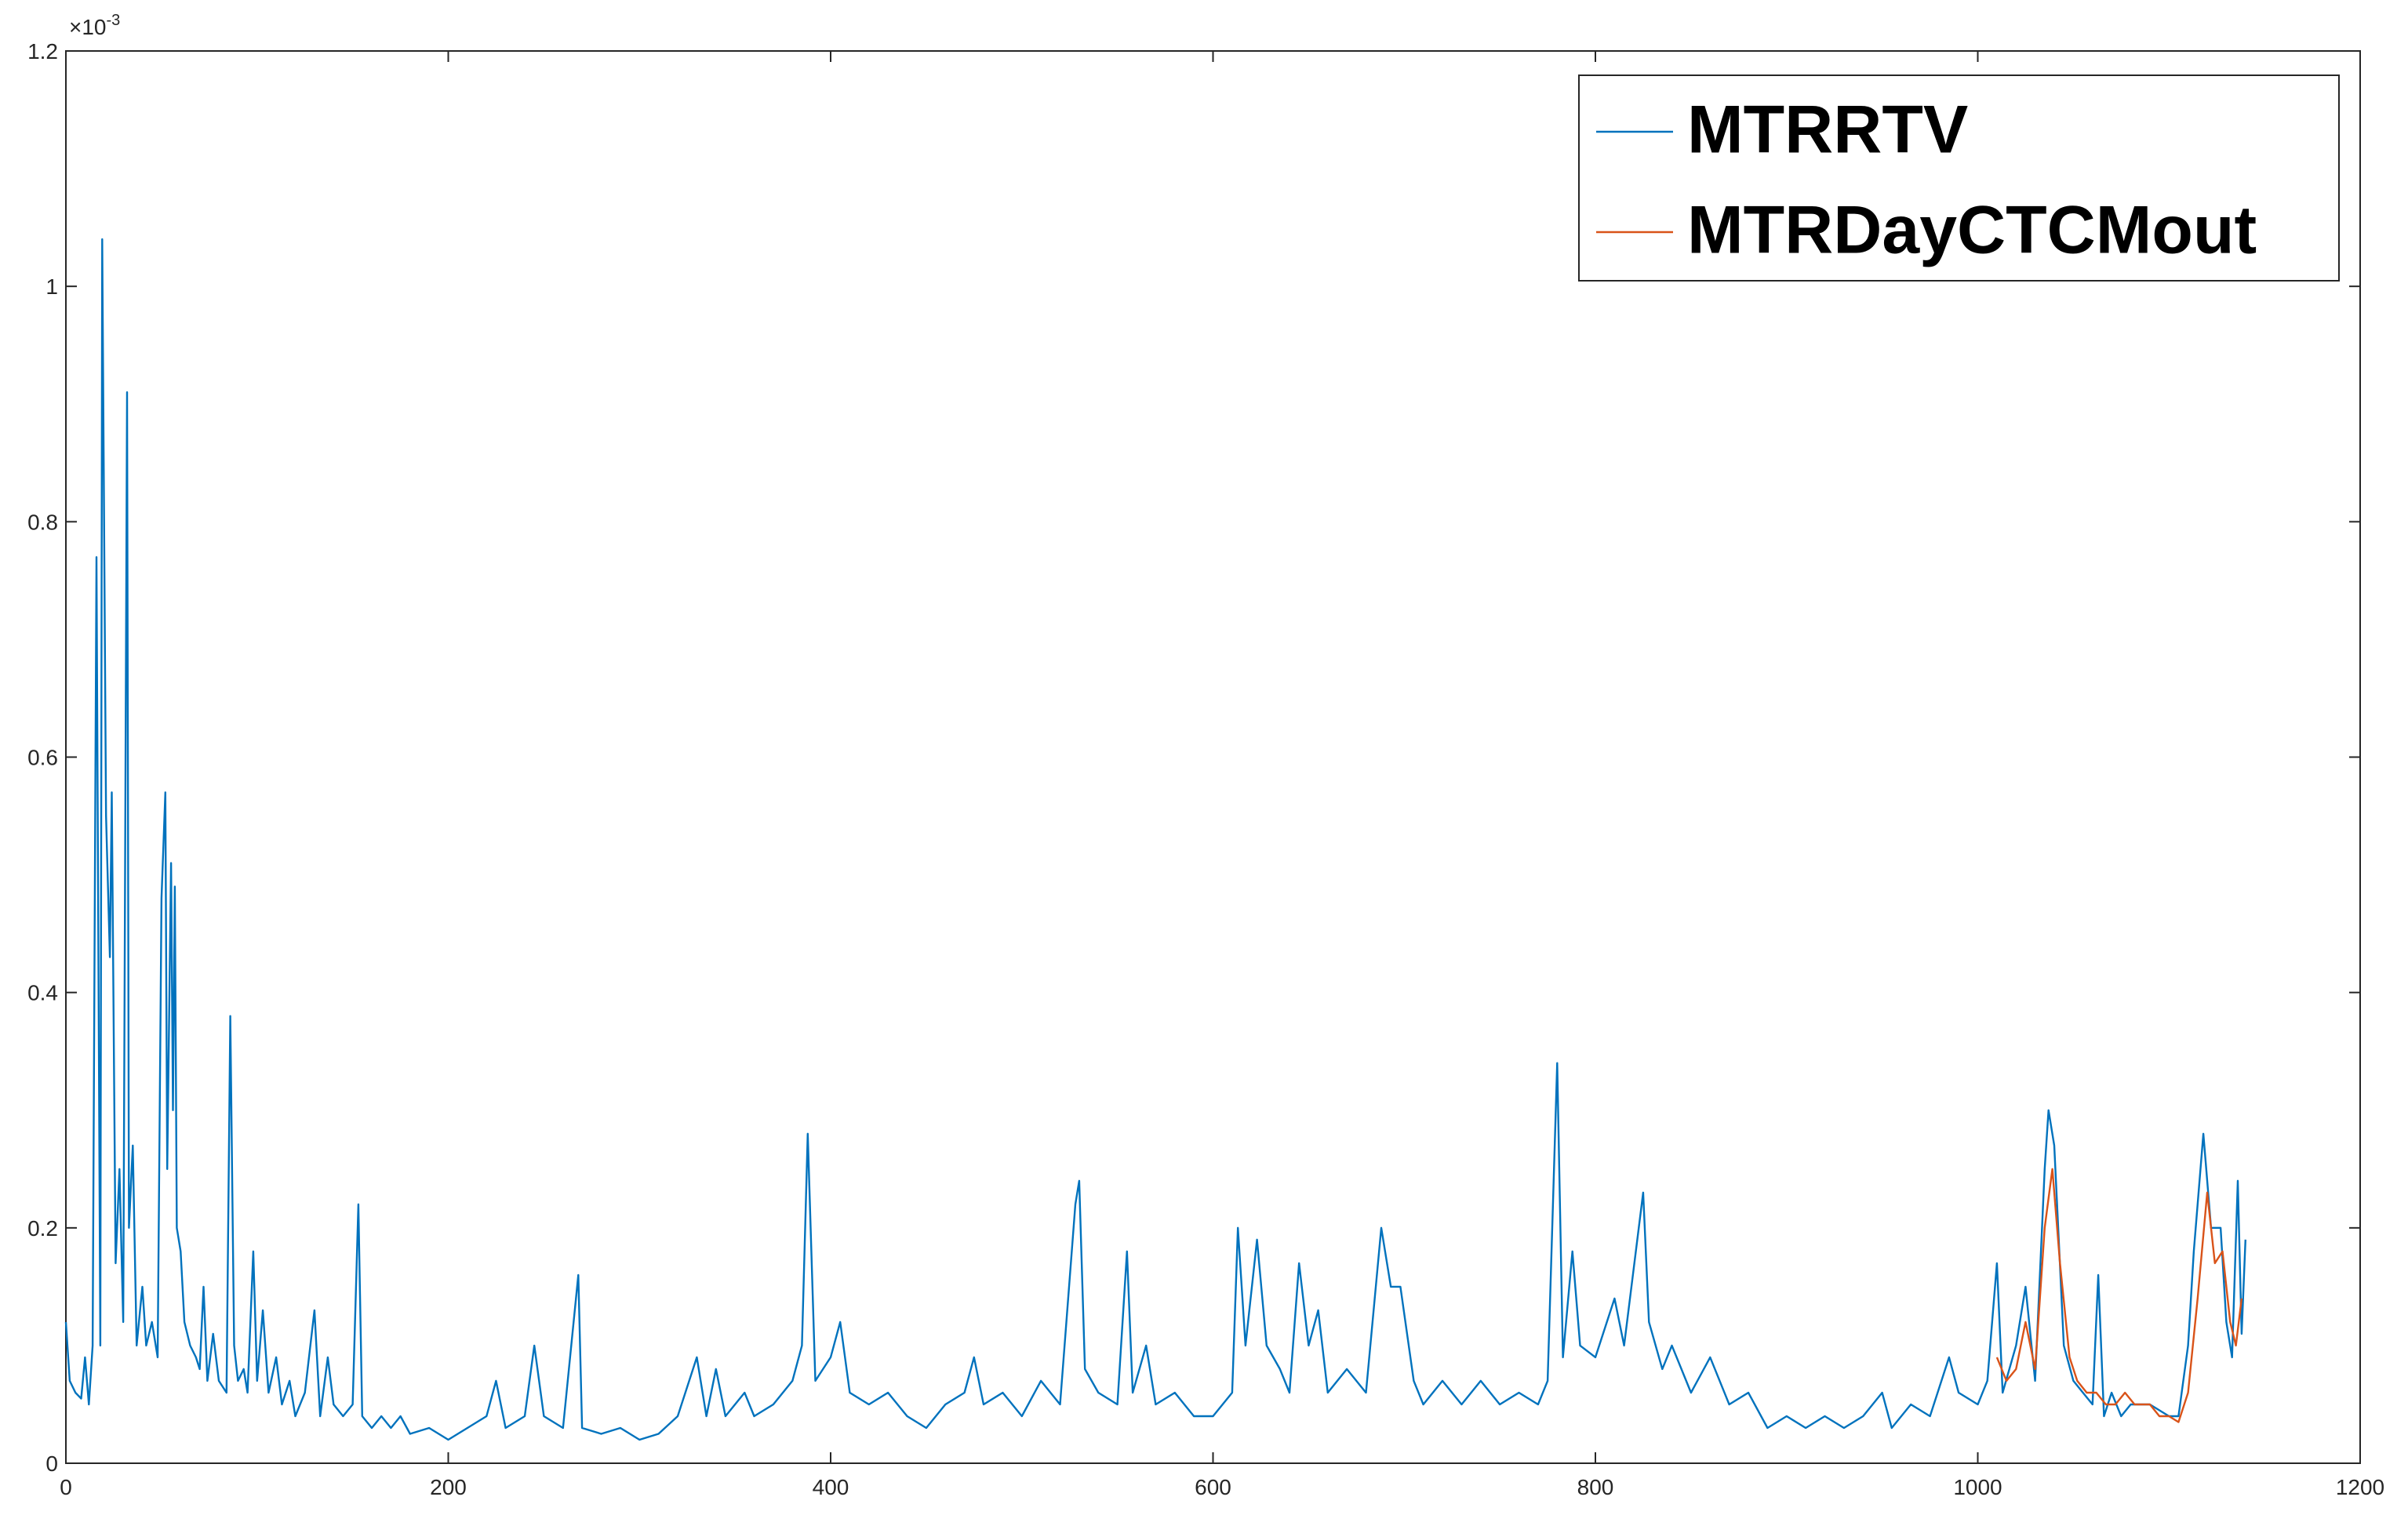 The width and height of the screenshot is (2408, 1515). What do you see at coordinates (114, 20) in the screenshot?
I see `y-multiplier-exponent: -3` at bounding box center [114, 20].